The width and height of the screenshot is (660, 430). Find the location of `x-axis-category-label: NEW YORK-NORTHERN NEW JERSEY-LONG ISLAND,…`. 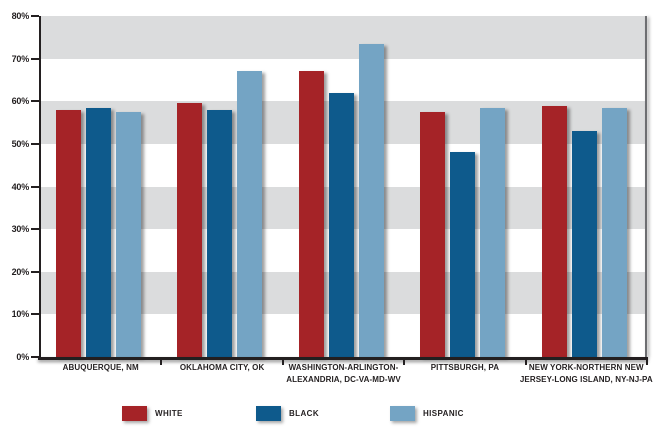

x-axis-category-label: NEW YORK-NORTHERN NEW JERSEY-LONG ISLAND,… is located at coordinates (585, 374).